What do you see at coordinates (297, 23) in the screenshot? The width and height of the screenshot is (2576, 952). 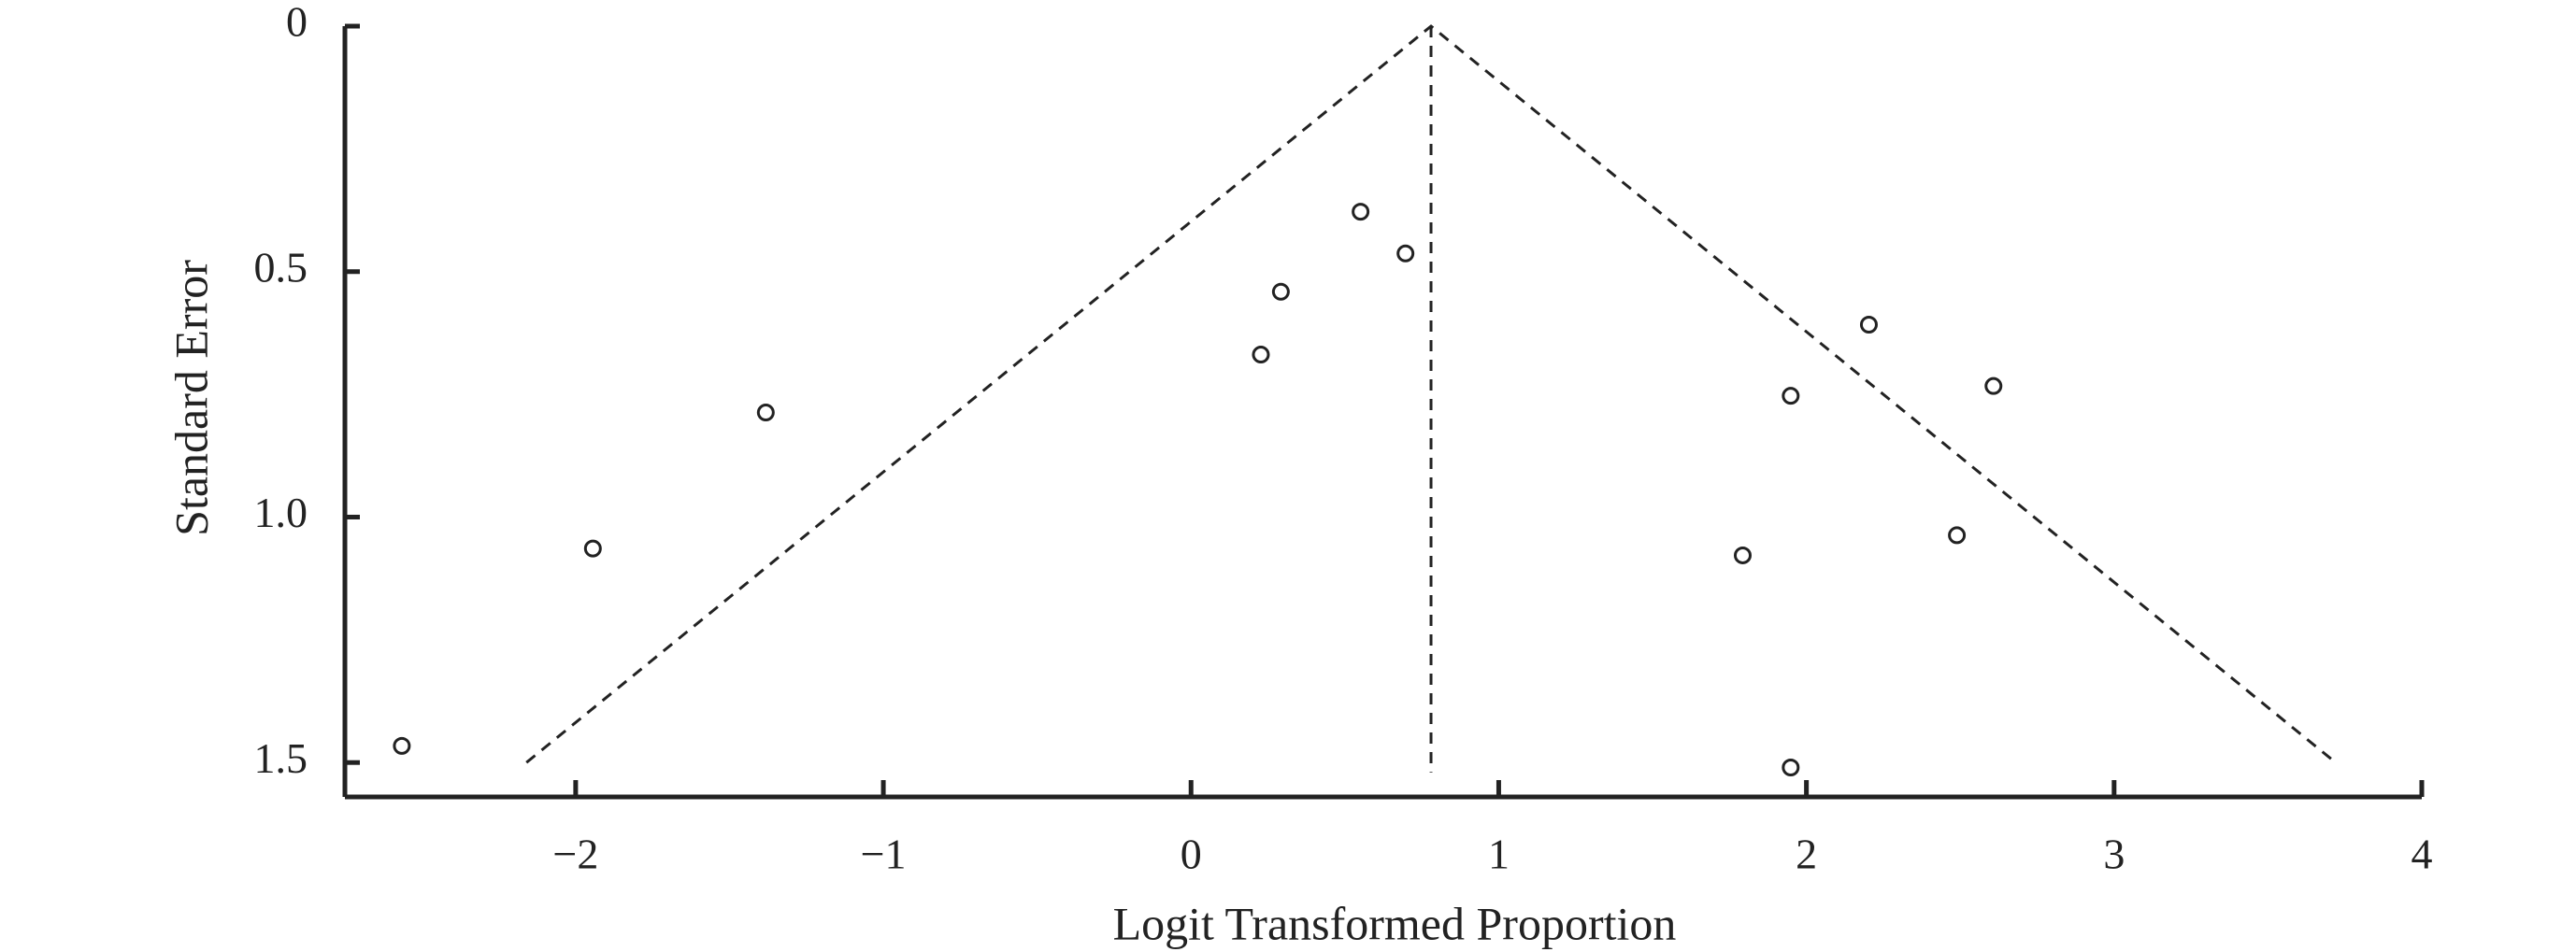 I see `y-tick-label: 0` at bounding box center [297, 23].